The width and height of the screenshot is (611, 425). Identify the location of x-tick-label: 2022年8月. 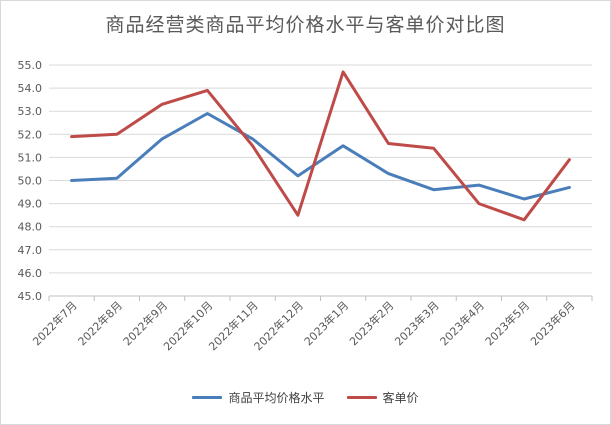
(100, 323).